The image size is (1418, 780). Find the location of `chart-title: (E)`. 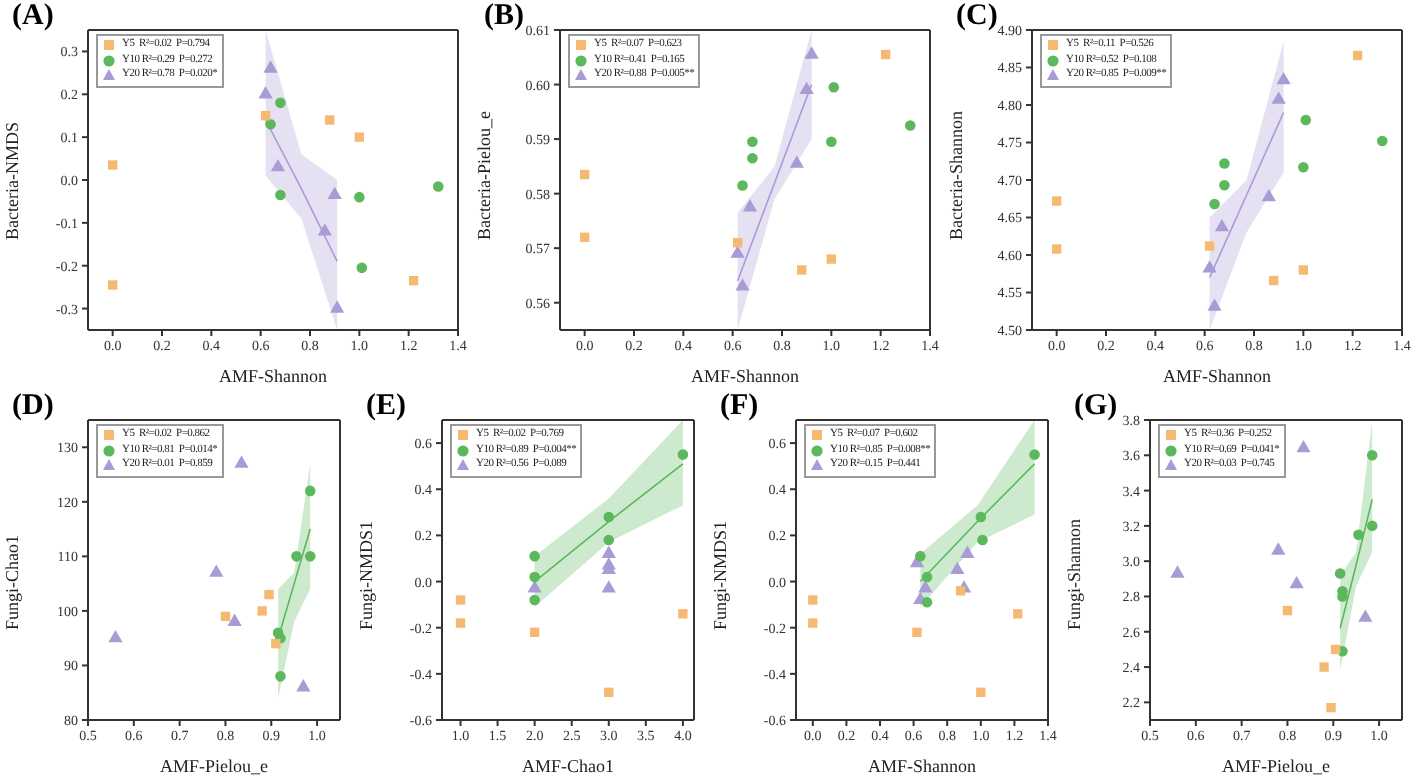

chart-title: (E) is located at coordinates (386, 407).